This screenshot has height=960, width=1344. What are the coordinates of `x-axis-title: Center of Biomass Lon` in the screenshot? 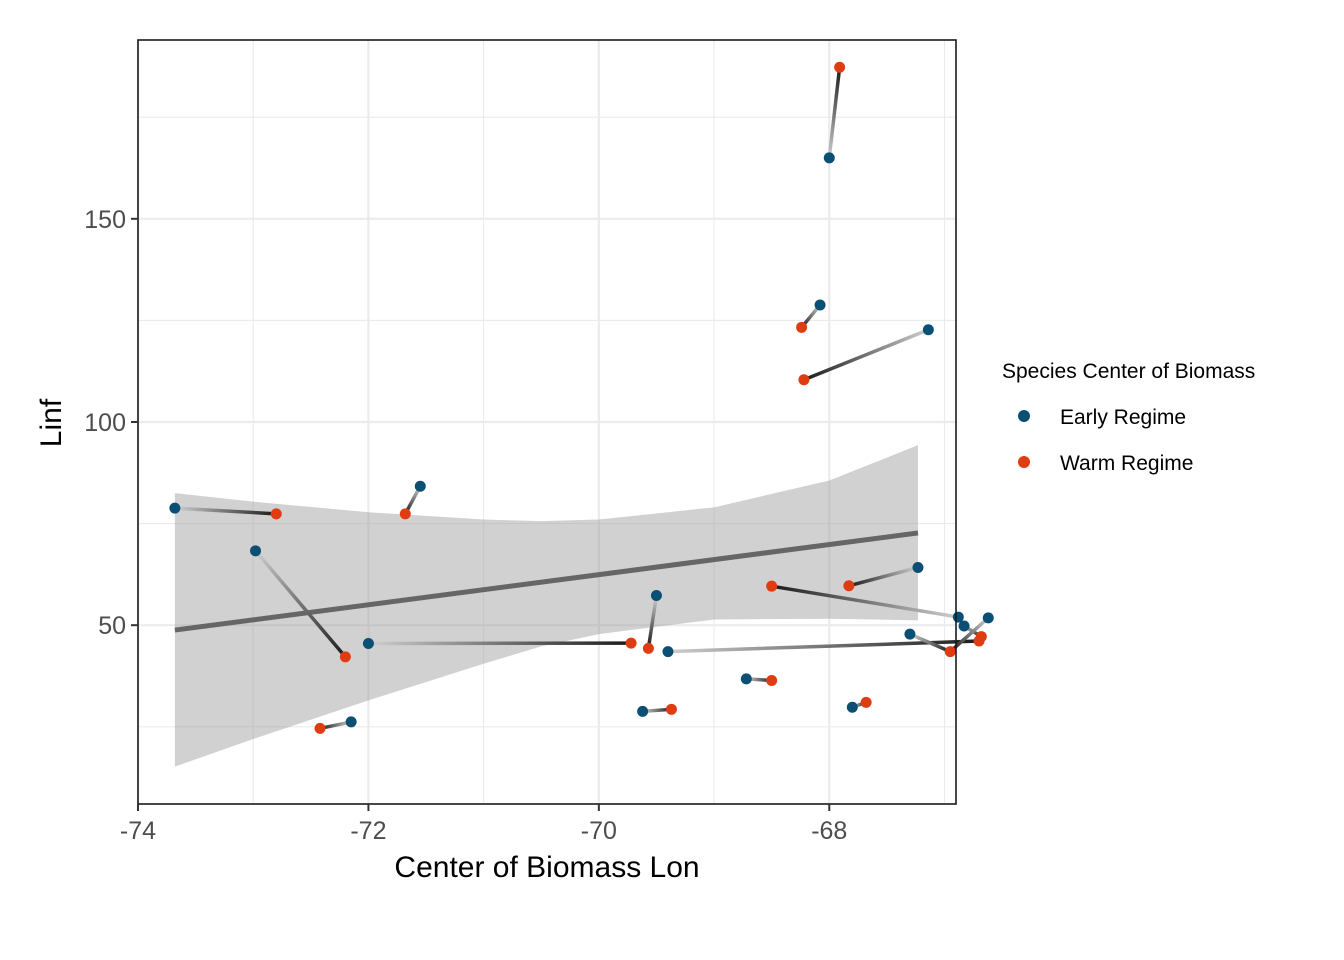 It's located at (546, 867).